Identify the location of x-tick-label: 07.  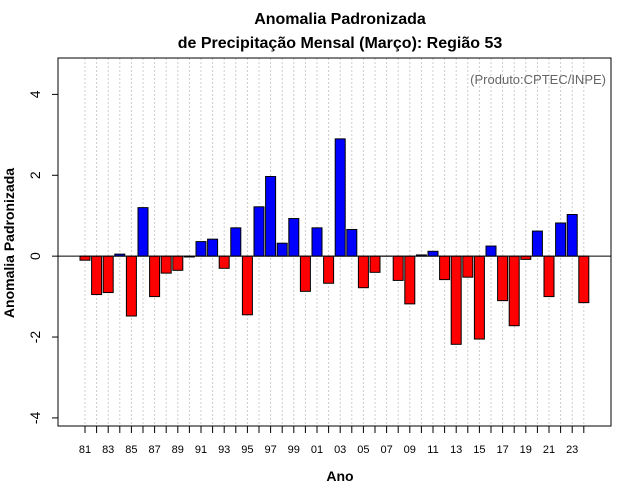
(386, 450).